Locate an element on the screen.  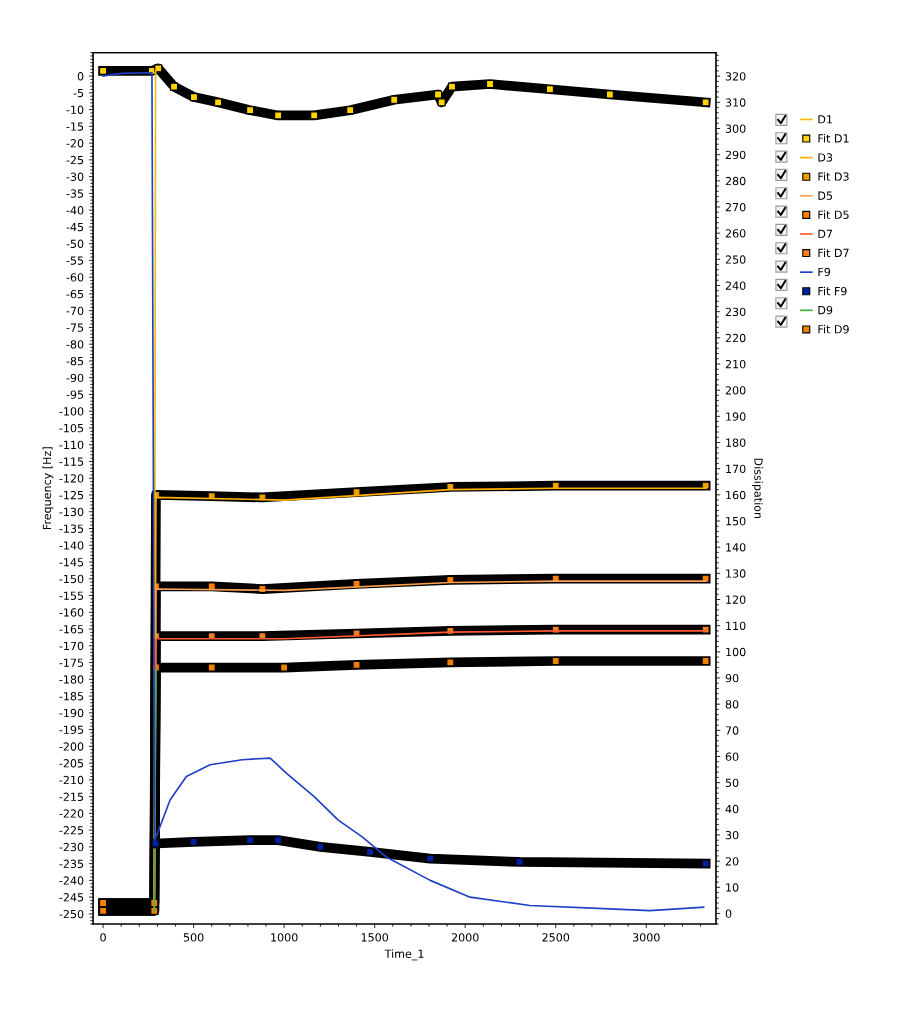
legend-label: D5 is located at coordinates (825, 195).